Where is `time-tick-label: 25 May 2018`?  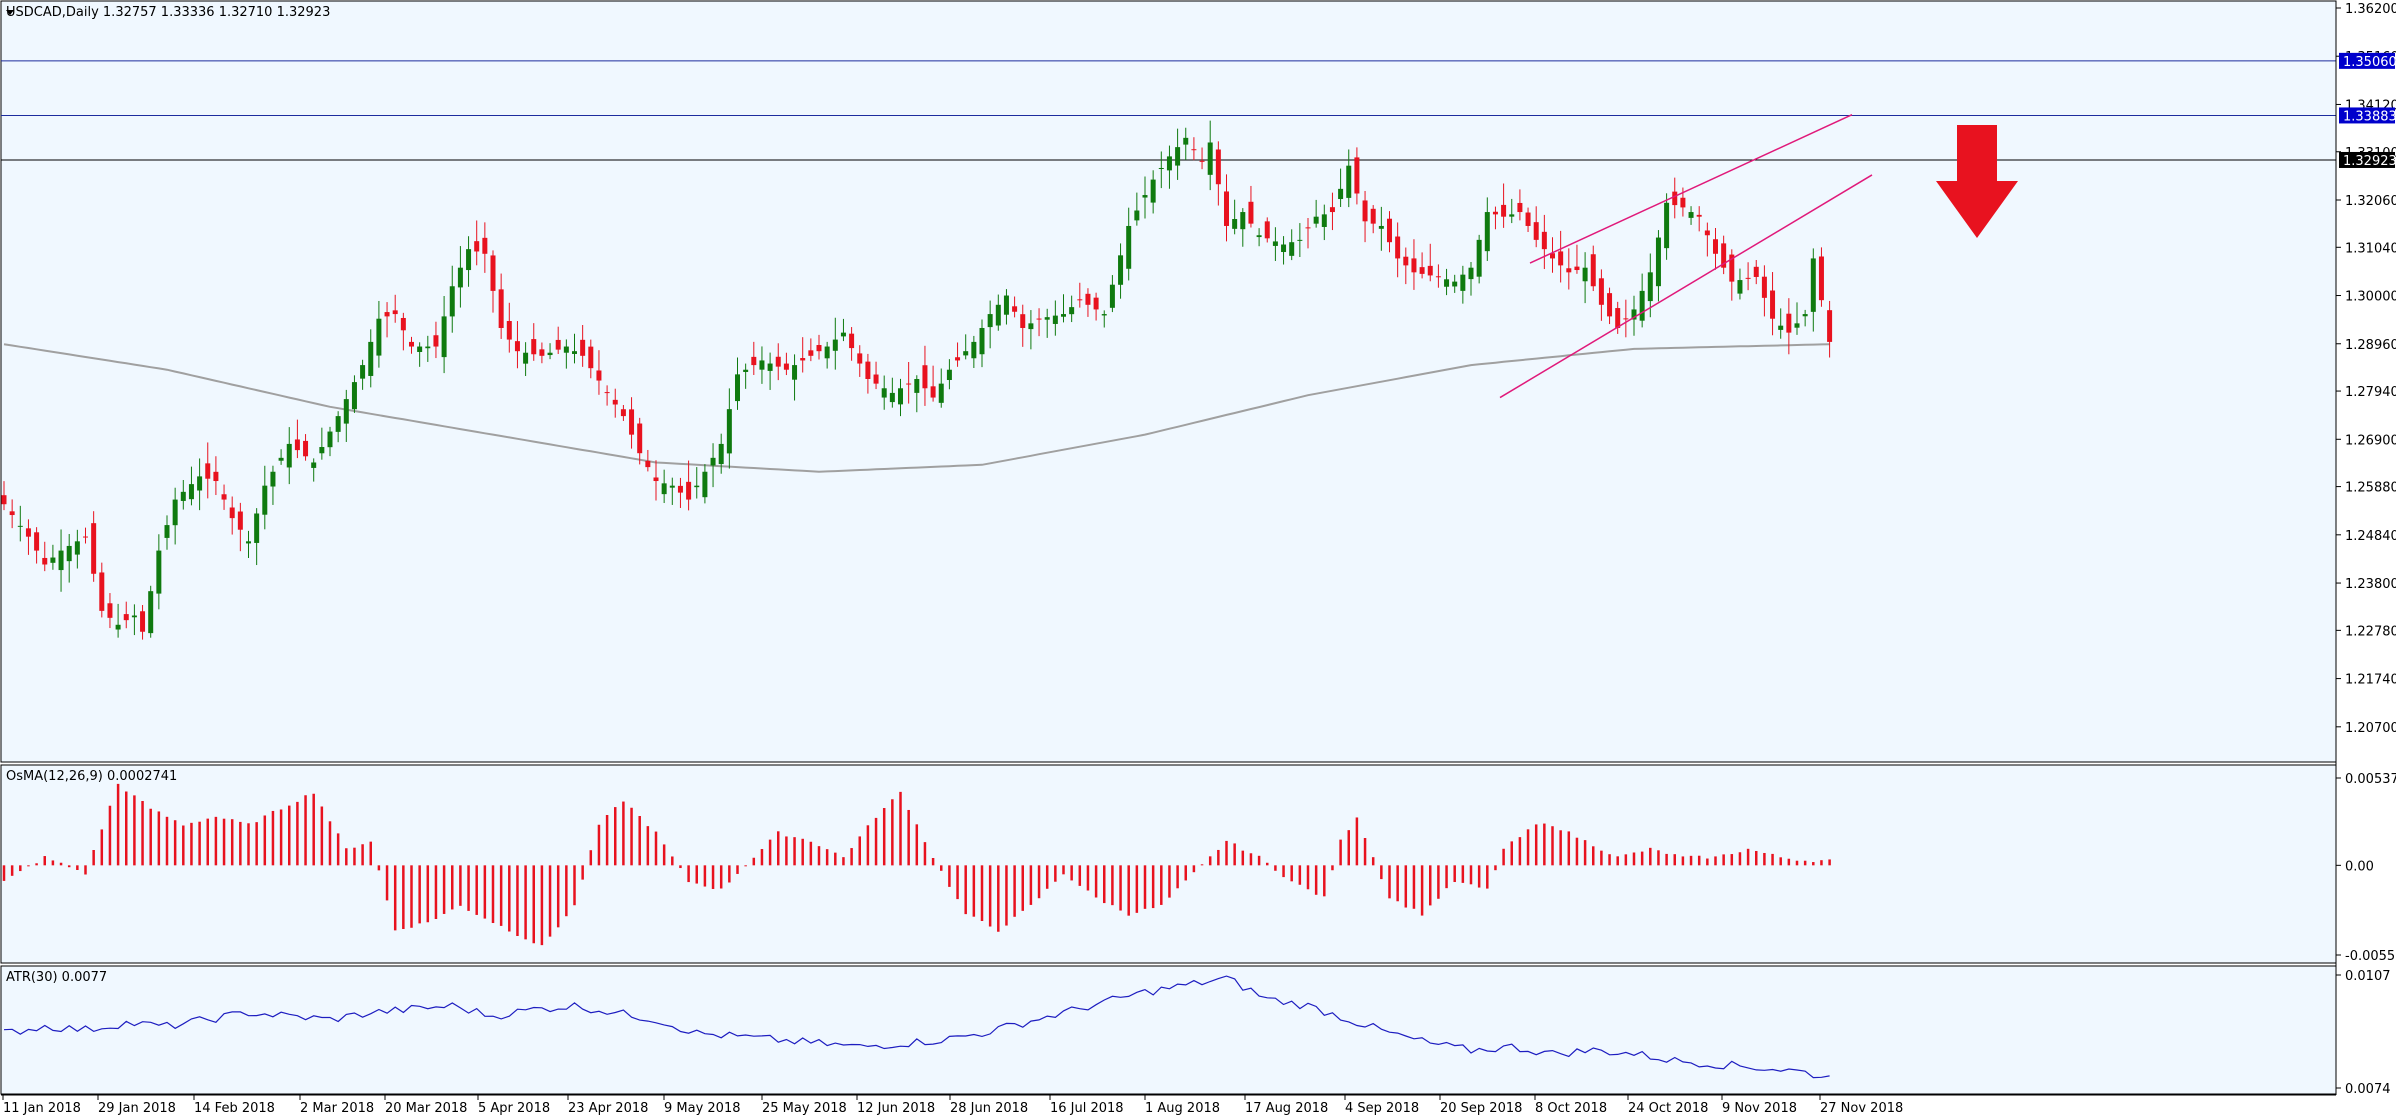
time-tick-label: 25 May 2018 is located at coordinates (804, 1108).